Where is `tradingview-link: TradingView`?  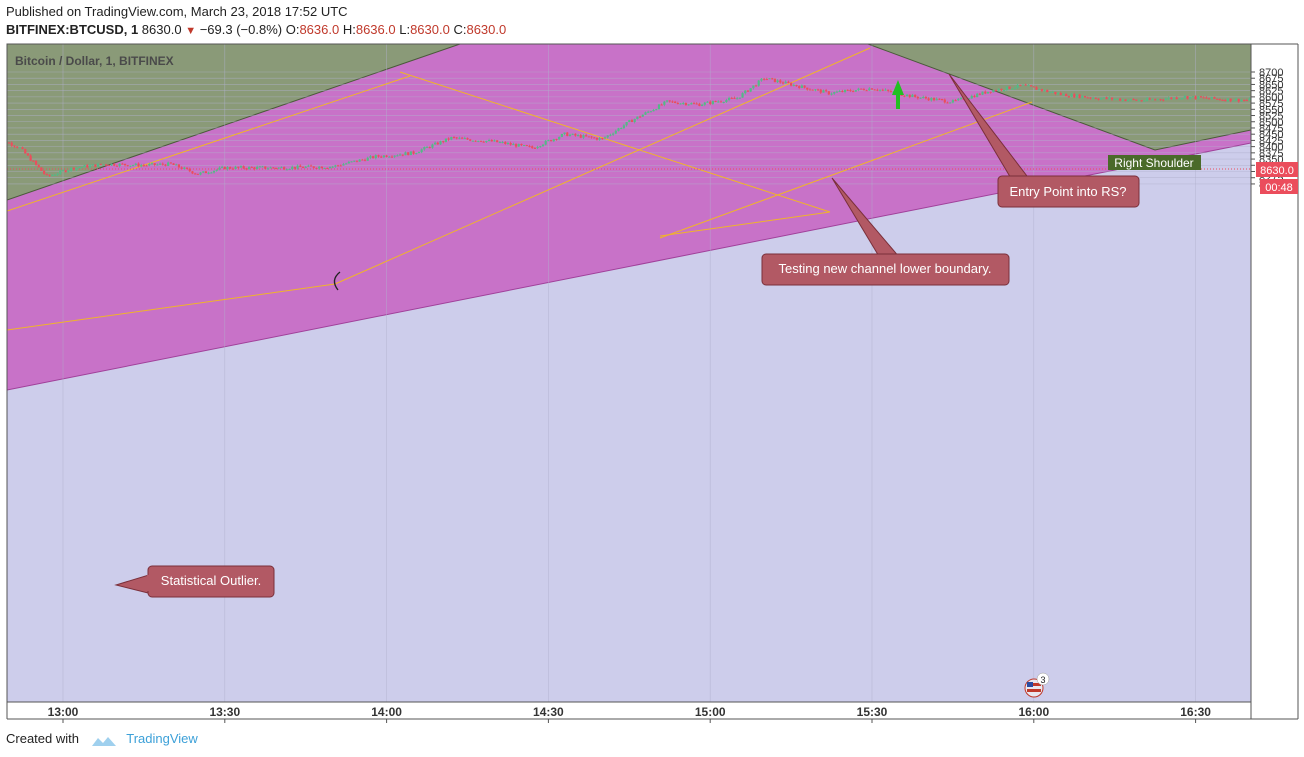
tradingview-link: TradingView is located at coordinates (162, 738).